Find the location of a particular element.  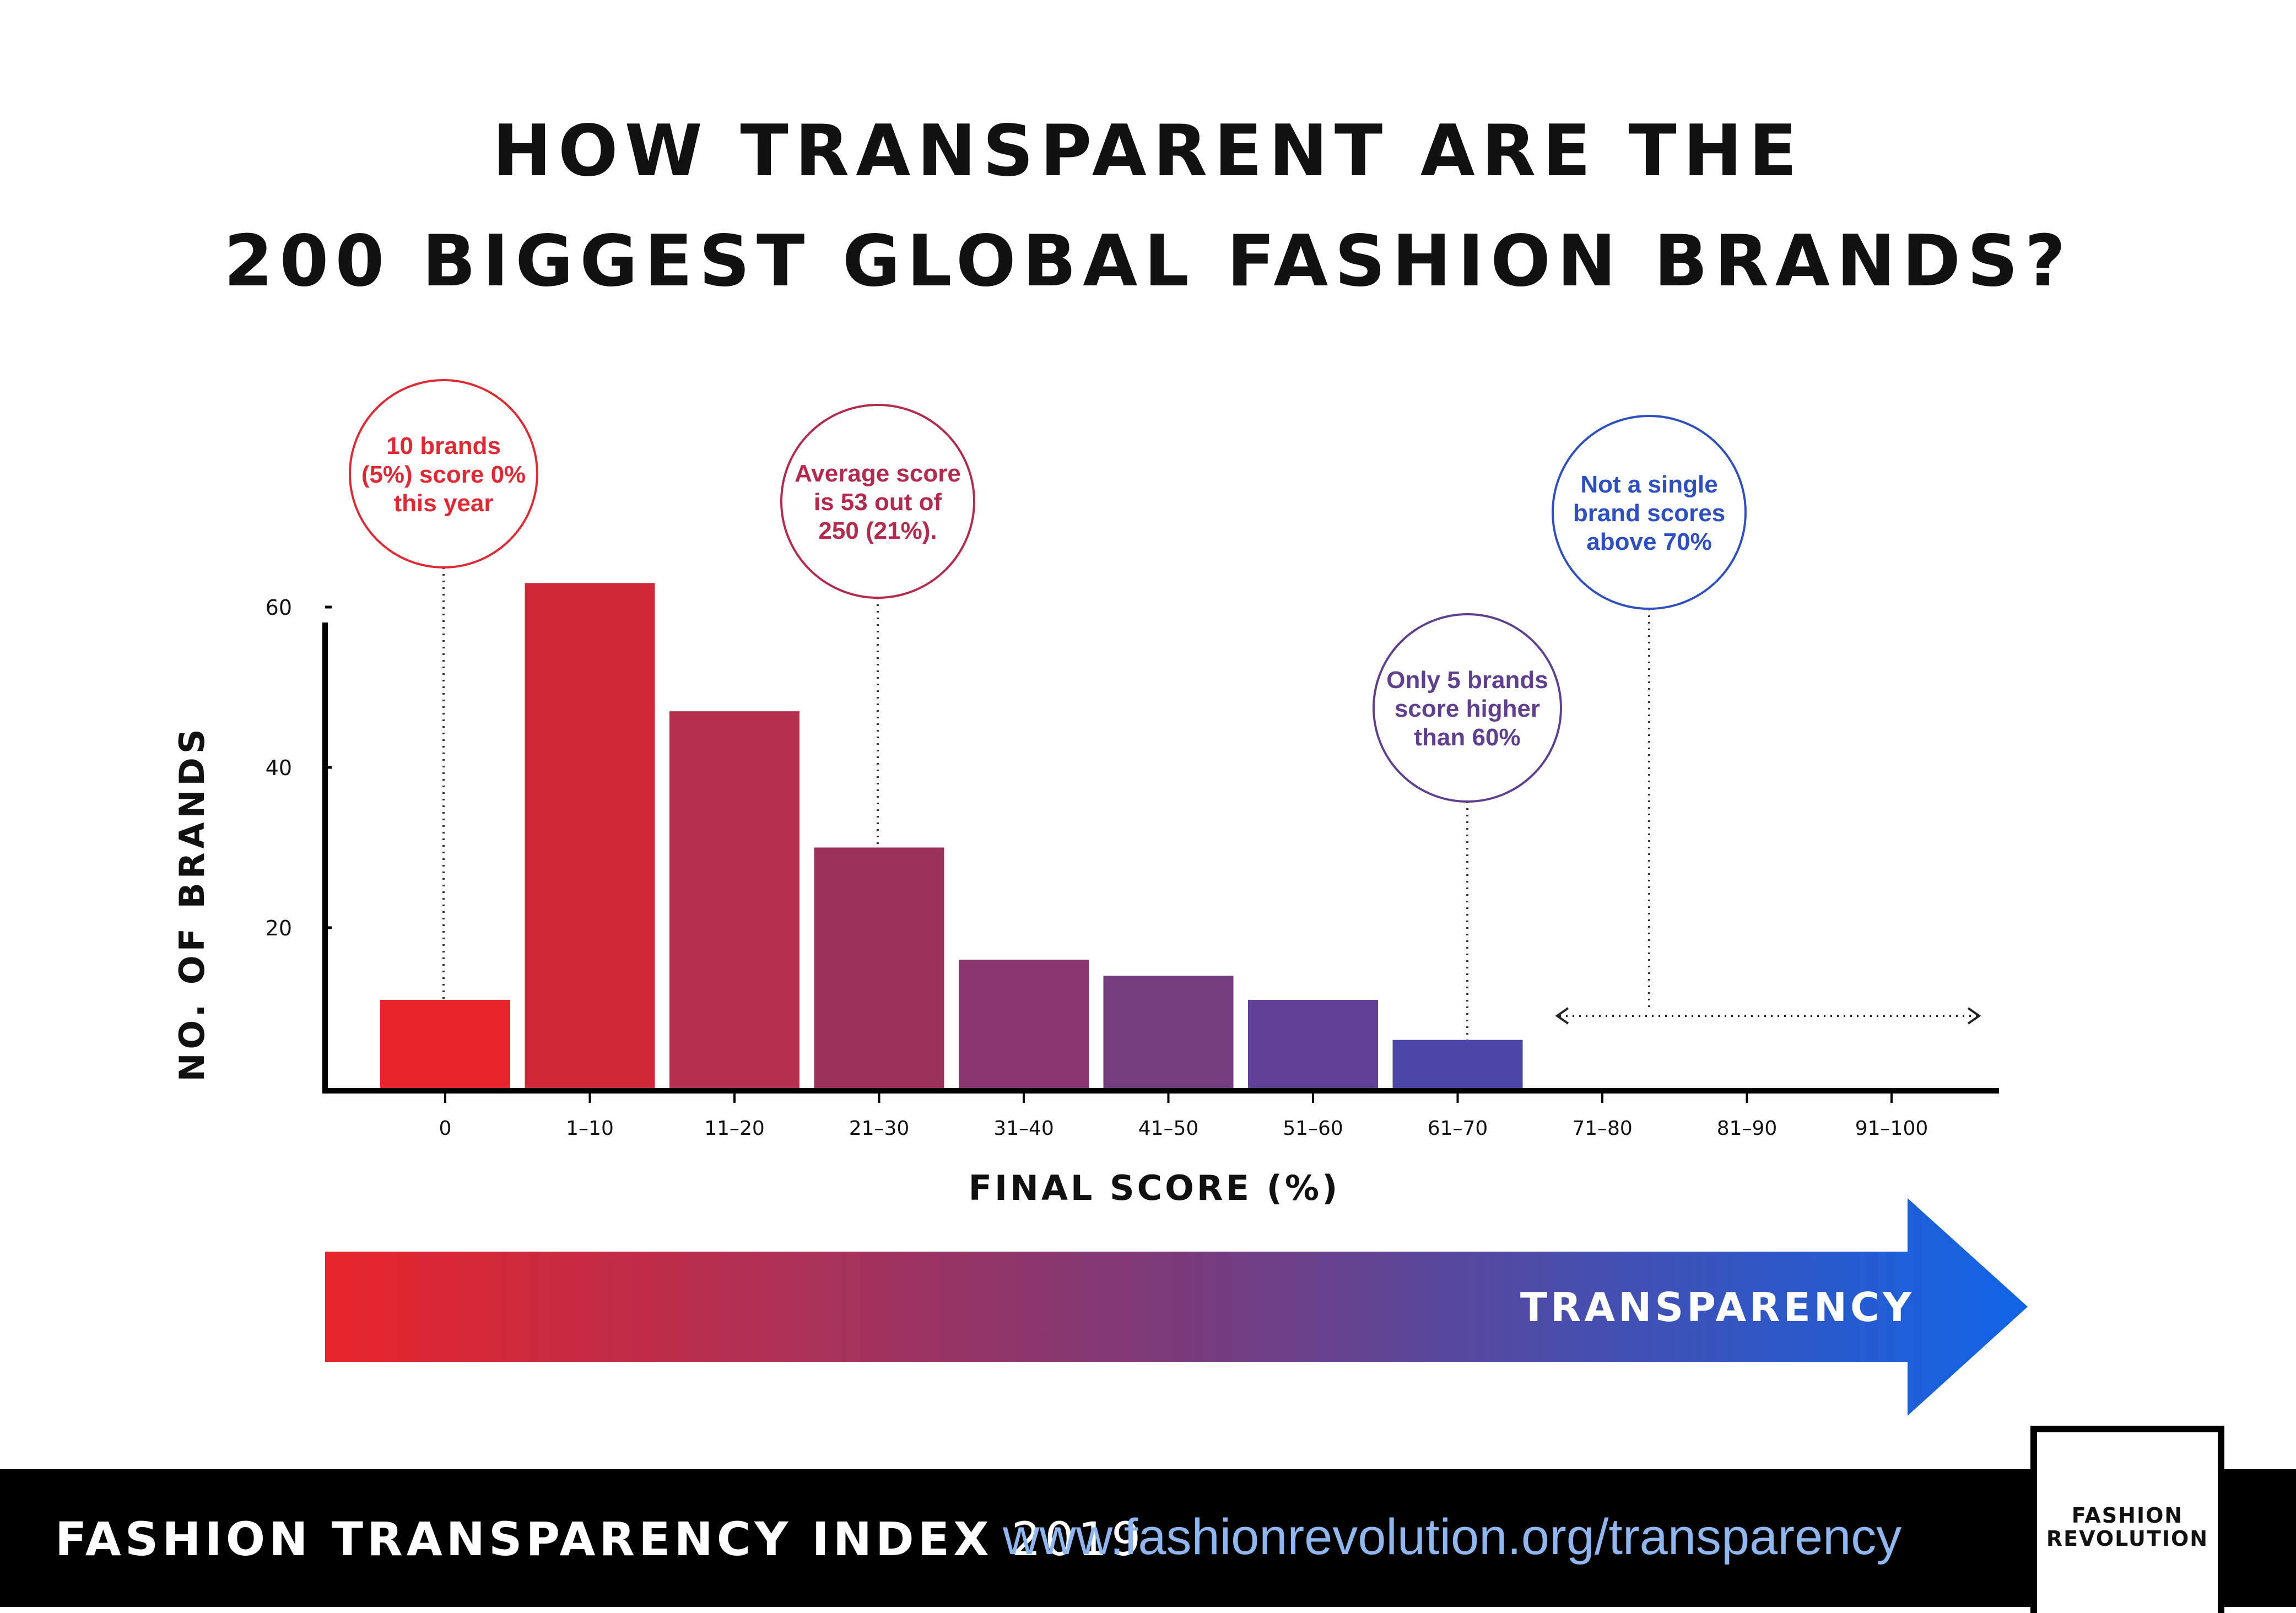

logo-text: FASHION REVOLUTION is located at coordinates (2127, 1527).